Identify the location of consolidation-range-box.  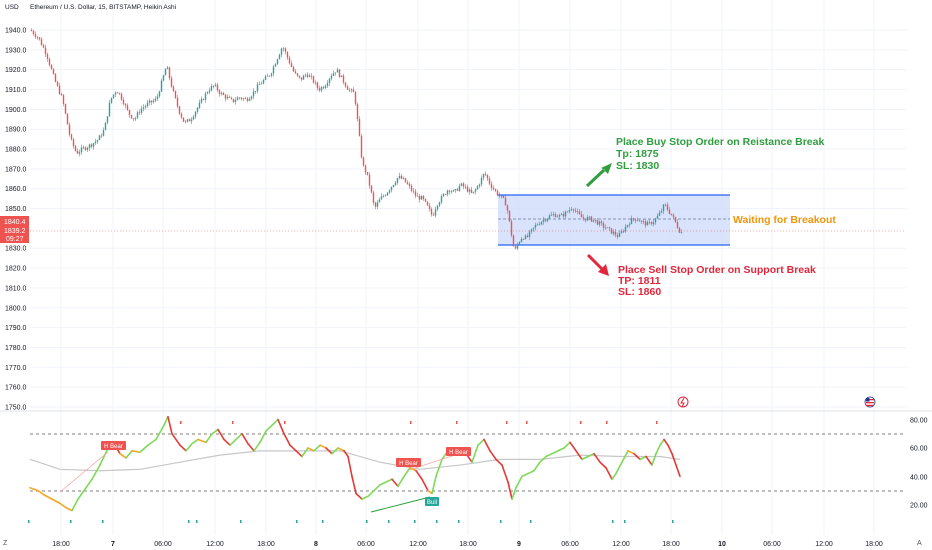
(614, 220).